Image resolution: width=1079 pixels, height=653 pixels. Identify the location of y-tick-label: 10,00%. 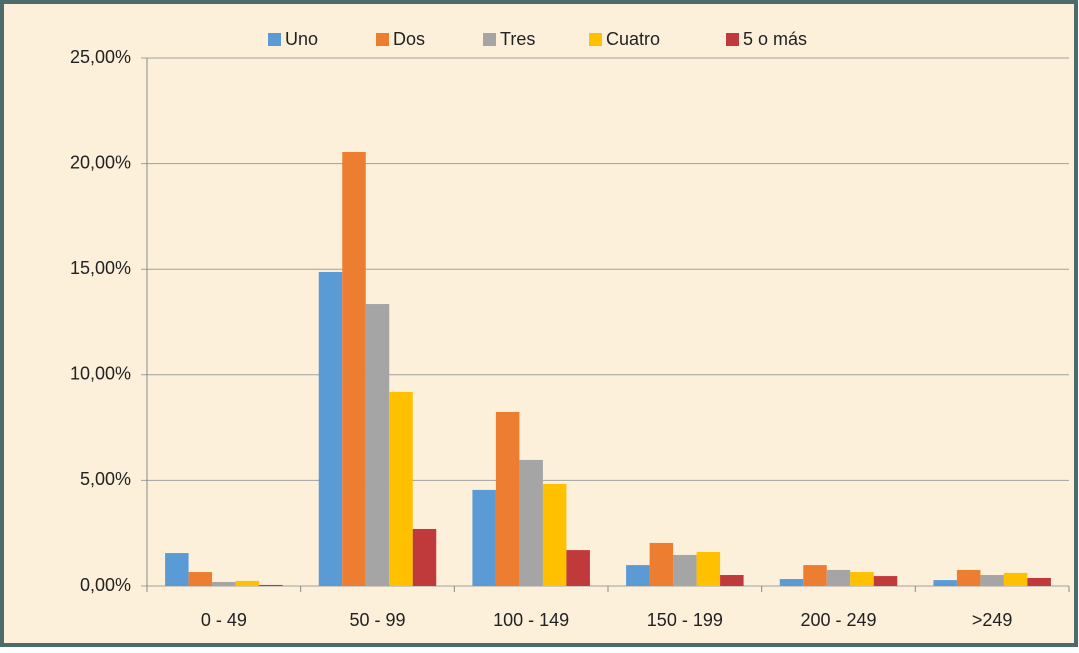
(100, 374).